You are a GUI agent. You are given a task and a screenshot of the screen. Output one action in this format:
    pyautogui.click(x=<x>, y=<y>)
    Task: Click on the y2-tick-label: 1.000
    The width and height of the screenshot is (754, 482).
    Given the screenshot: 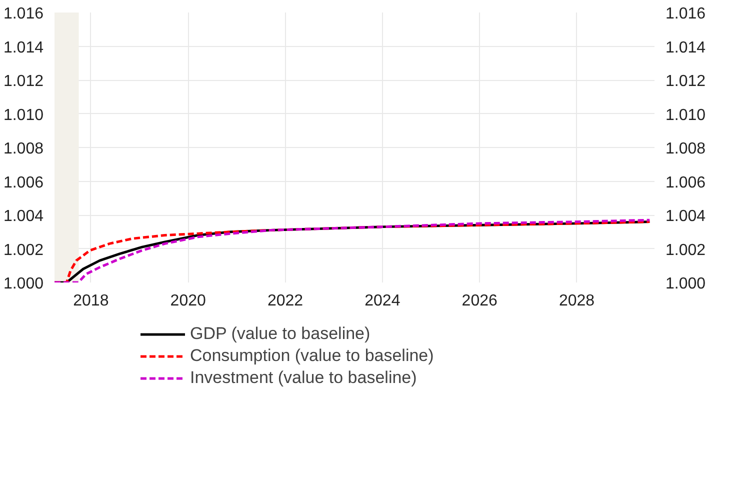 What is the action you would take?
    pyautogui.click(x=686, y=284)
    